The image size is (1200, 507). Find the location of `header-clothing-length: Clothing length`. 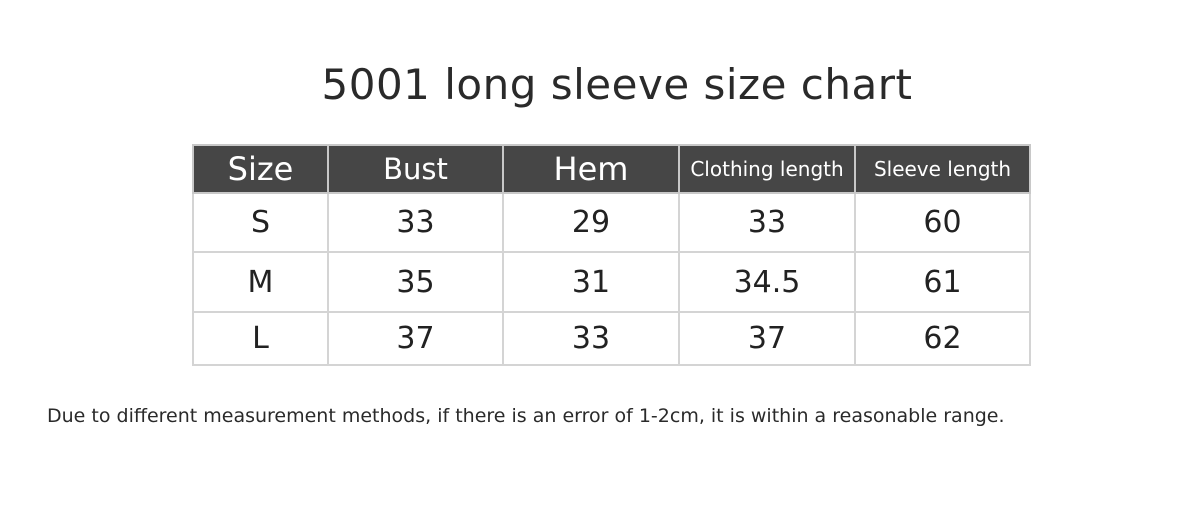

header-clothing-length: Clothing length is located at coordinates (767, 169).